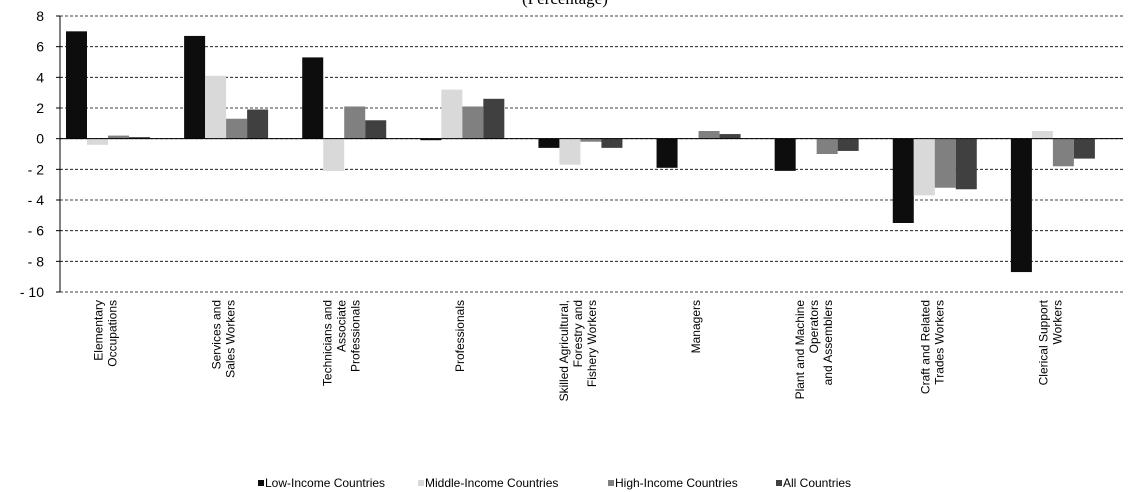  What do you see at coordinates (578, 333) in the screenshot?
I see `category-label-line: Forestry and` at bounding box center [578, 333].